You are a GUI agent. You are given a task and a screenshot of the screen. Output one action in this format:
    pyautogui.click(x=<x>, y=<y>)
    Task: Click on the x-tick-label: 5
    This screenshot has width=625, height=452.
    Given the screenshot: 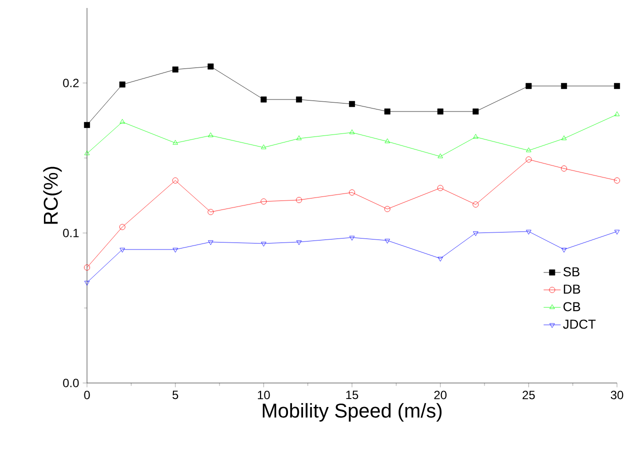 What is the action you would take?
    pyautogui.click(x=175, y=395)
    